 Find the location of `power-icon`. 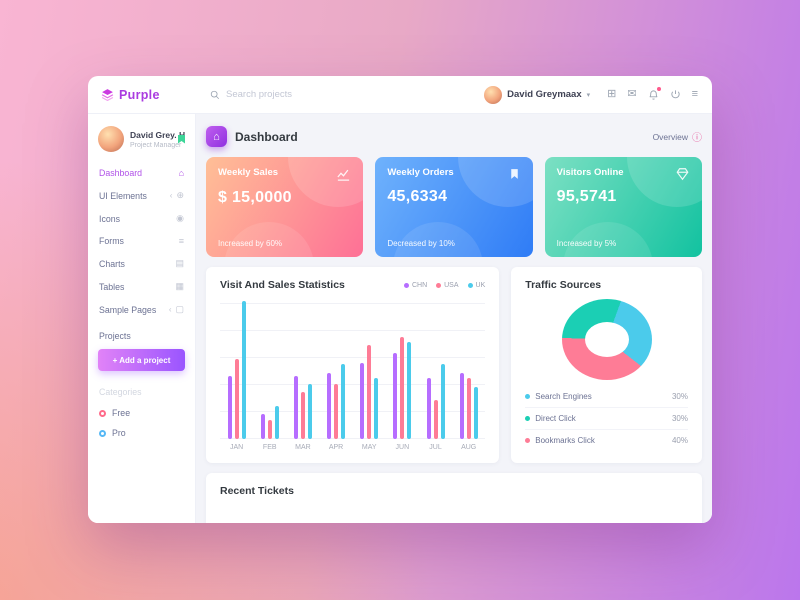

power-icon is located at coordinates (675, 94).